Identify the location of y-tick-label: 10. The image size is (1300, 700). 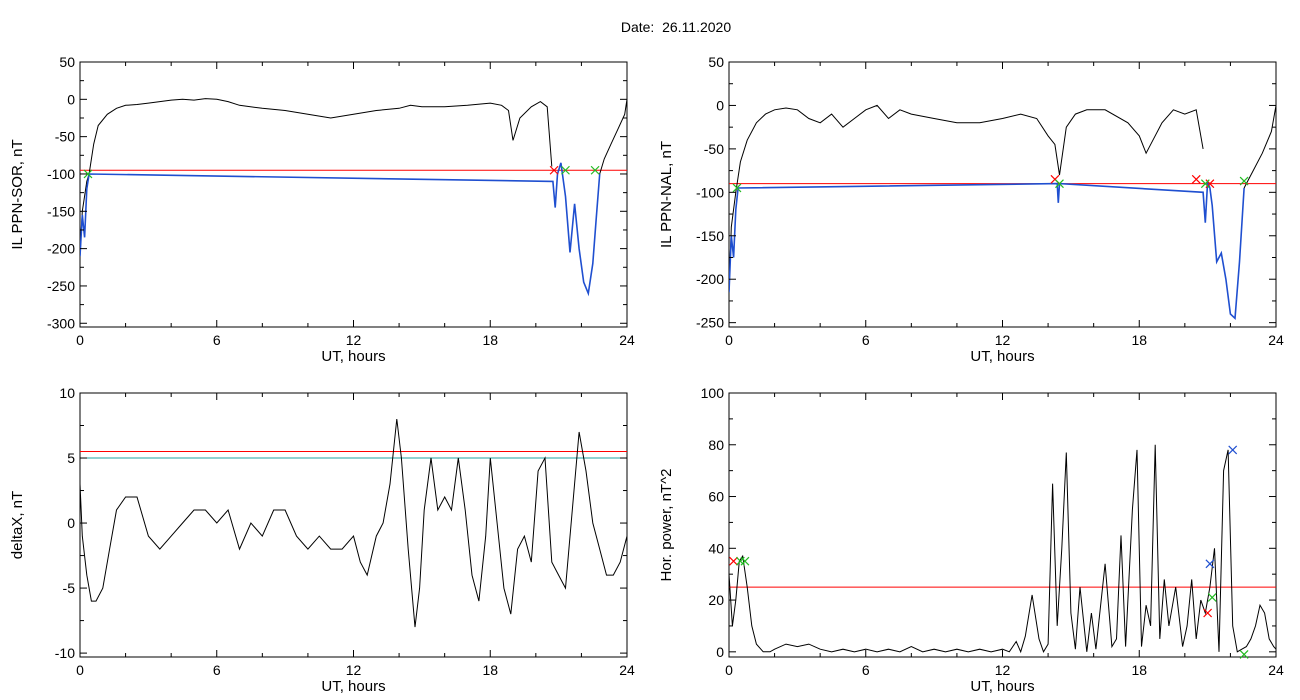
(67, 393).